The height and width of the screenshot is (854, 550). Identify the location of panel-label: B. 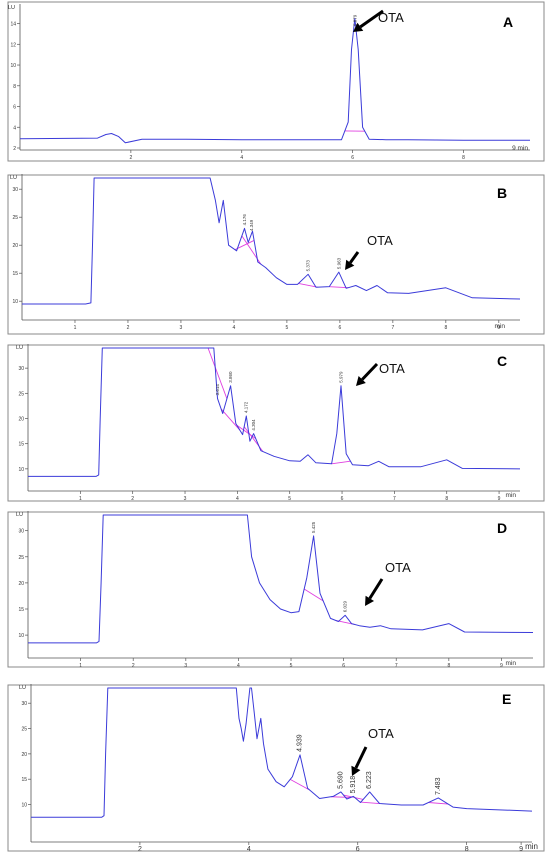
(502, 193).